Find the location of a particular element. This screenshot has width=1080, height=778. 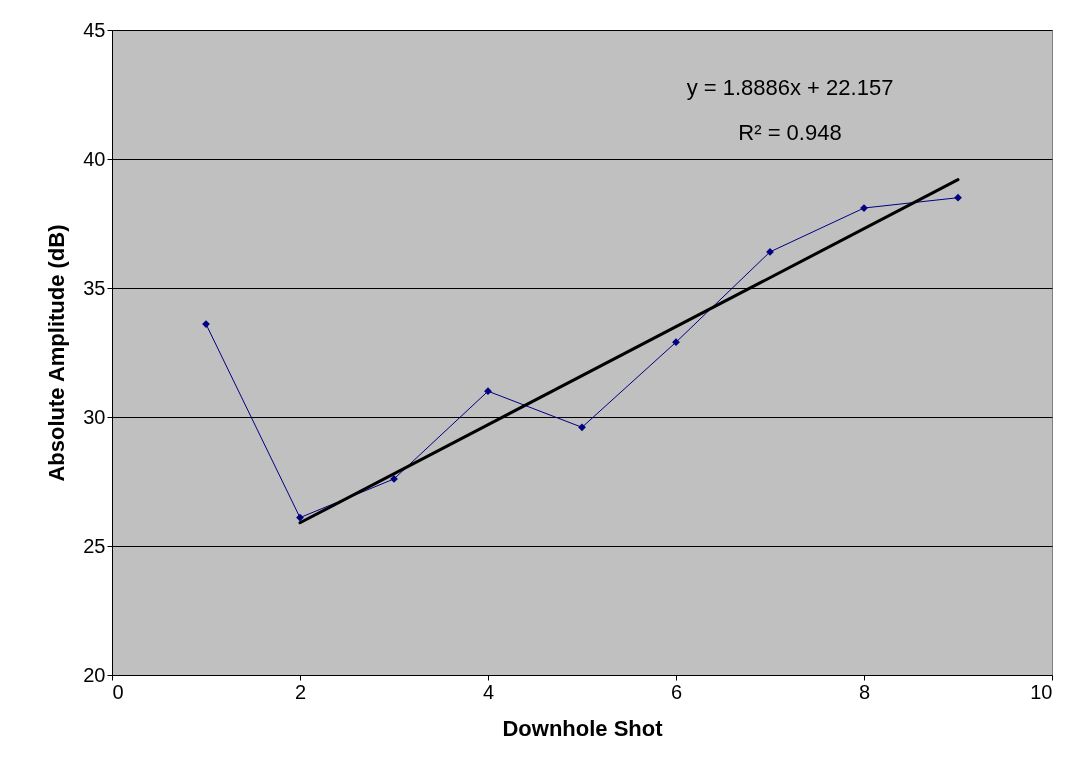

annotation: R² = 0.948 is located at coordinates (790, 132).